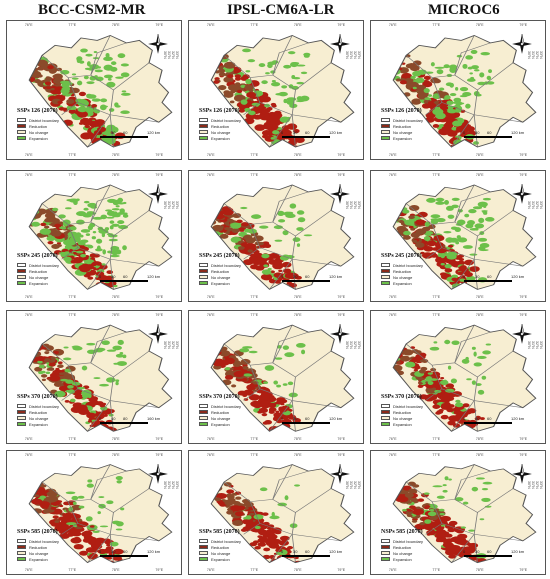  I want to click on legend-item: No change, so click(402, 132).